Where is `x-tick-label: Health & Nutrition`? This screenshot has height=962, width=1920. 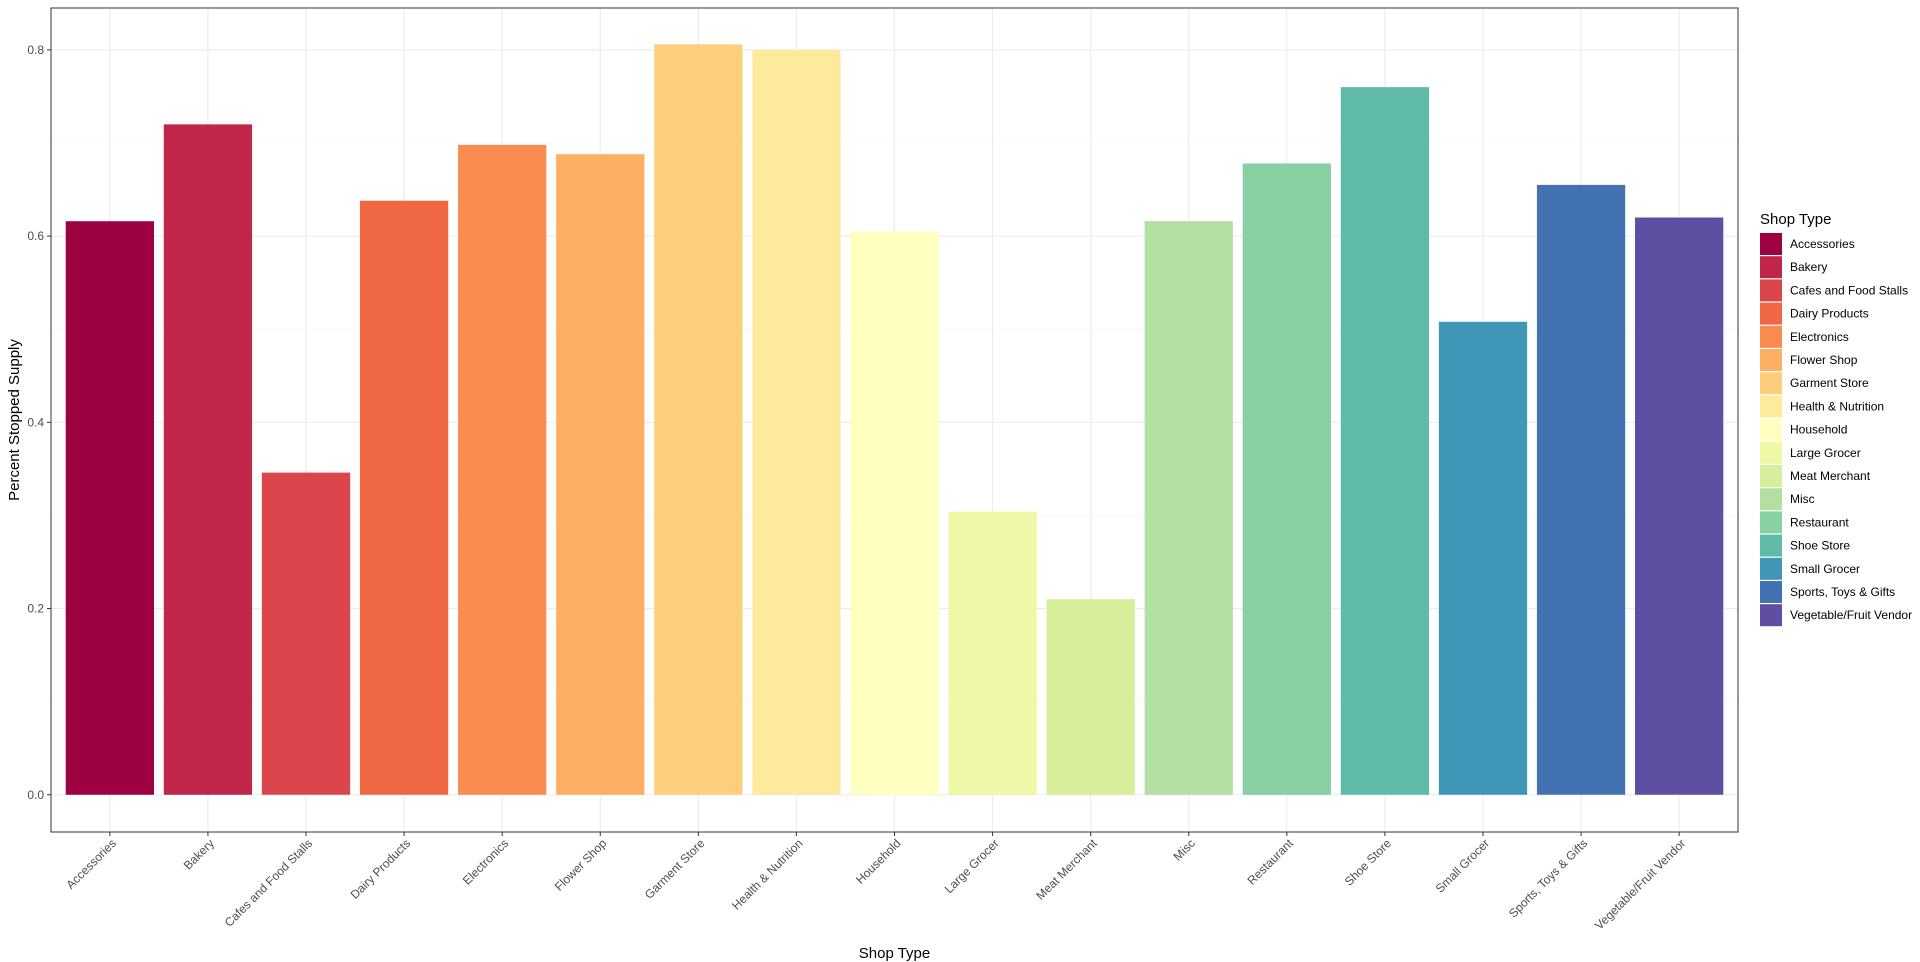
x-tick-label: Health & Nutrition is located at coordinates (767, 874).